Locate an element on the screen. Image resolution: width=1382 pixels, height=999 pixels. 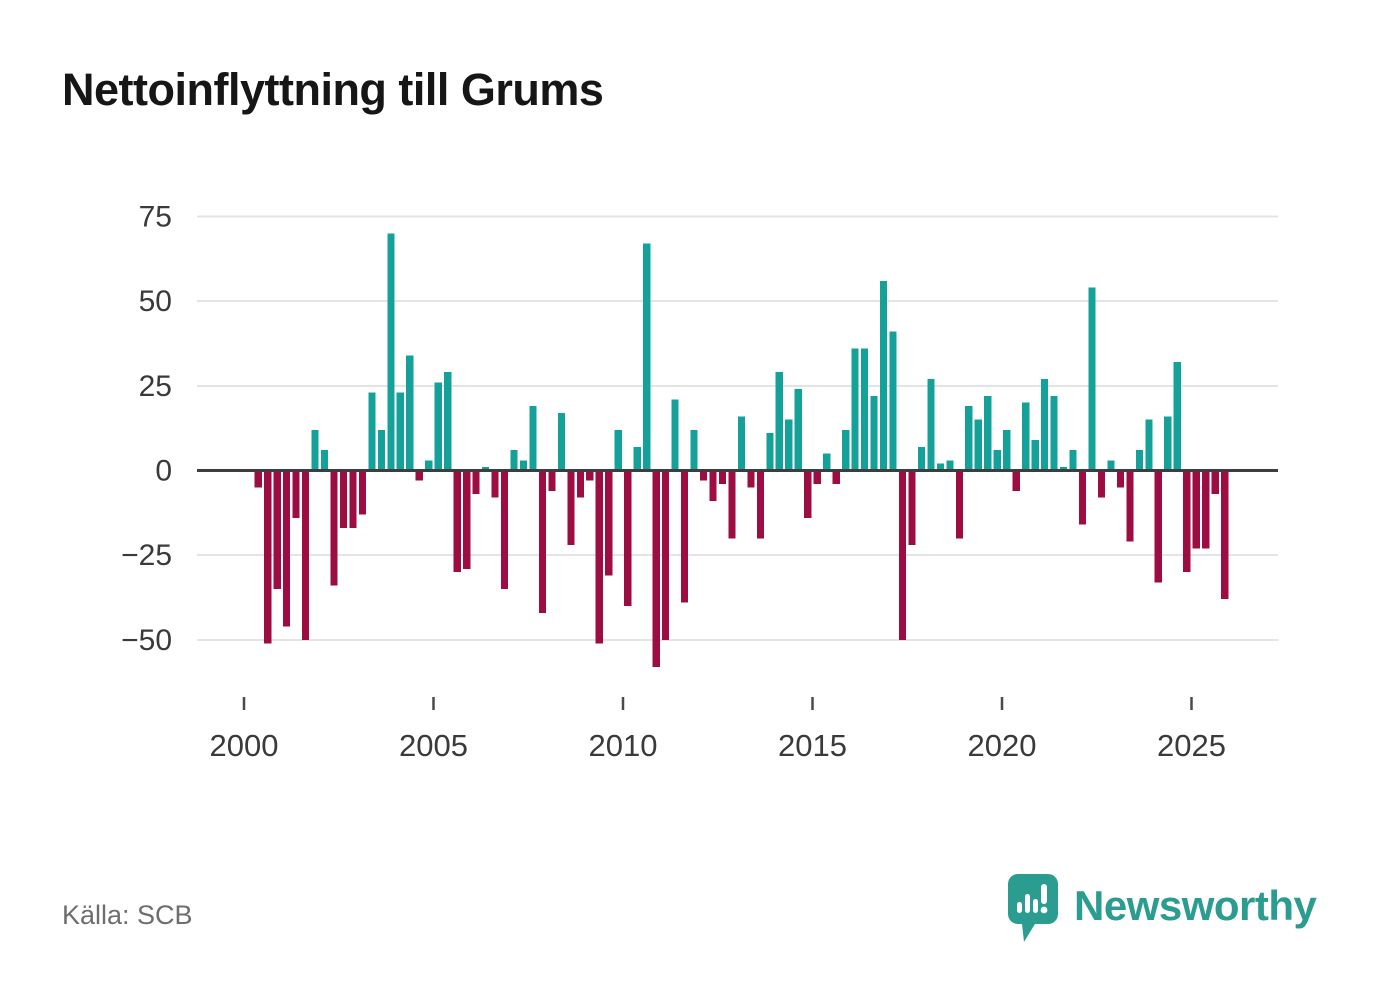
page-title: Nettoinflyttning till Grums is located at coordinates (333, 89).